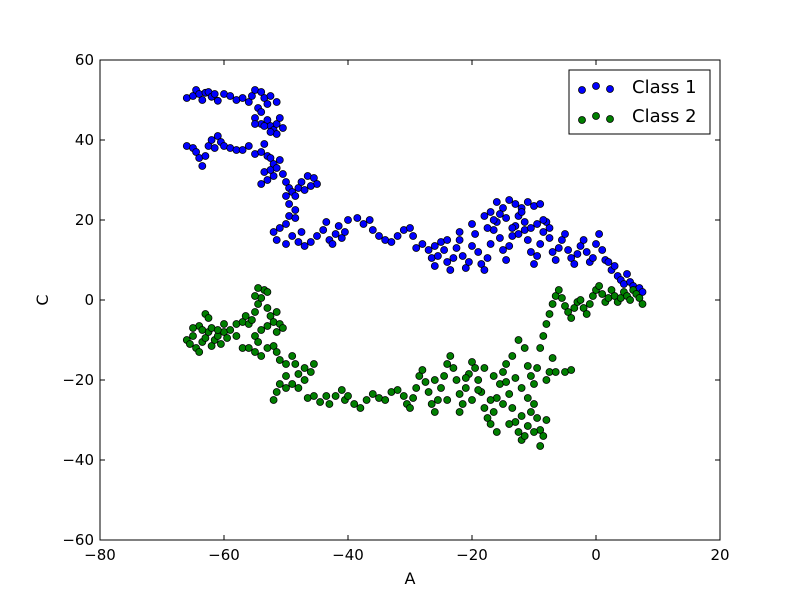 The image size is (800, 600). Describe the element at coordinates (596, 555) in the screenshot. I see `x-tick-label: 0` at that location.